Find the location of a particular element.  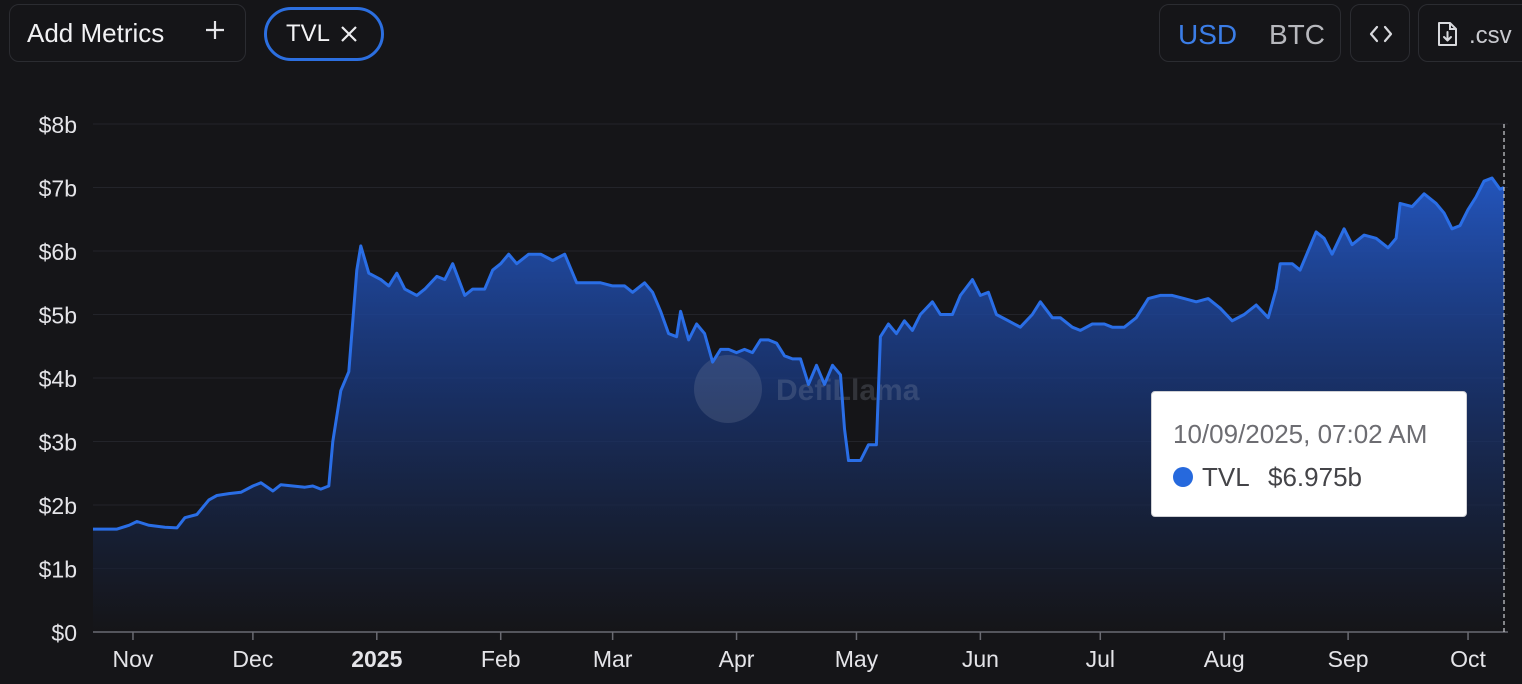

x-tick-label: Aug is located at coordinates (1224, 659).